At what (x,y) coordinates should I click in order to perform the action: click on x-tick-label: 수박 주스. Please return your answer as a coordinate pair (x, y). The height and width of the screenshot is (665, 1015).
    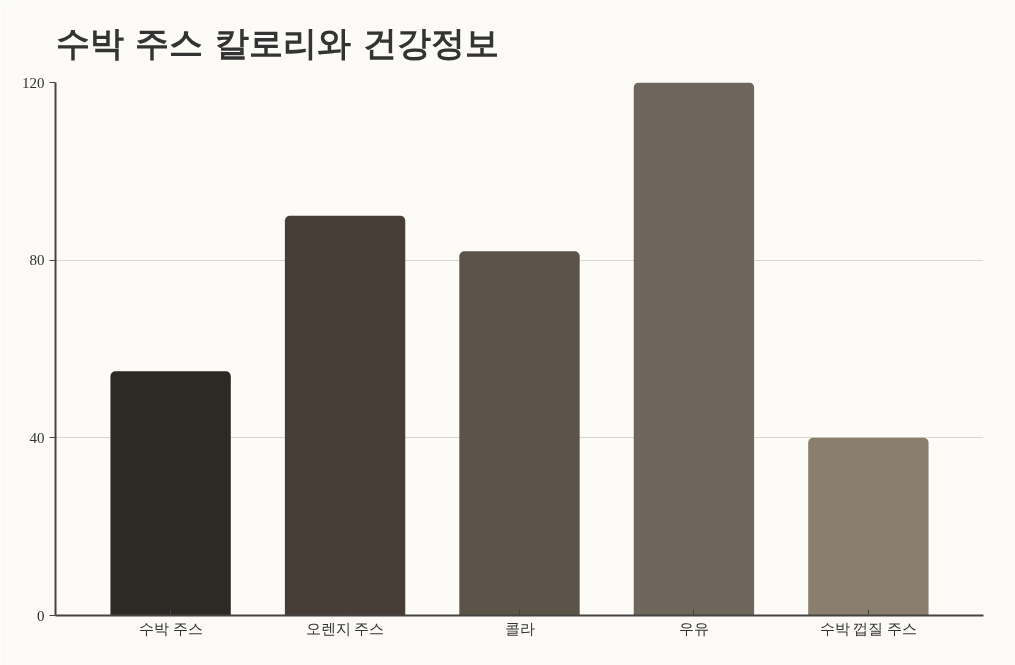
    Looking at the image, I should click on (170, 628).